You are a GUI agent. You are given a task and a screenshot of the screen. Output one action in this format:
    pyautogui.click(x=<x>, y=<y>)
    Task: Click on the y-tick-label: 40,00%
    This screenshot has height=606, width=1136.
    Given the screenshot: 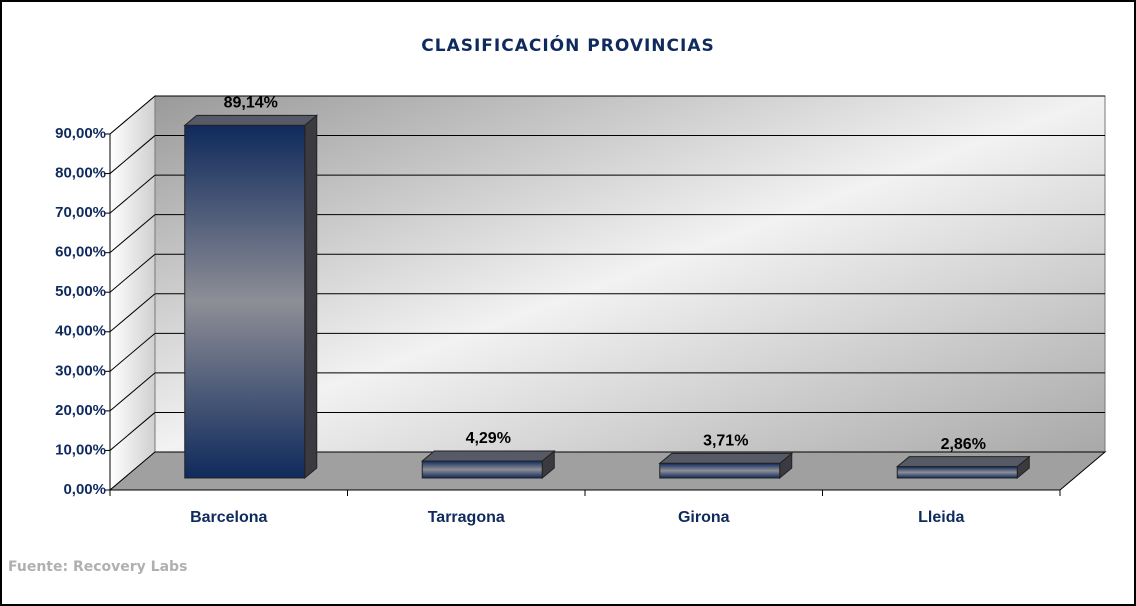 What is the action you would take?
    pyautogui.click(x=80, y=331)
    